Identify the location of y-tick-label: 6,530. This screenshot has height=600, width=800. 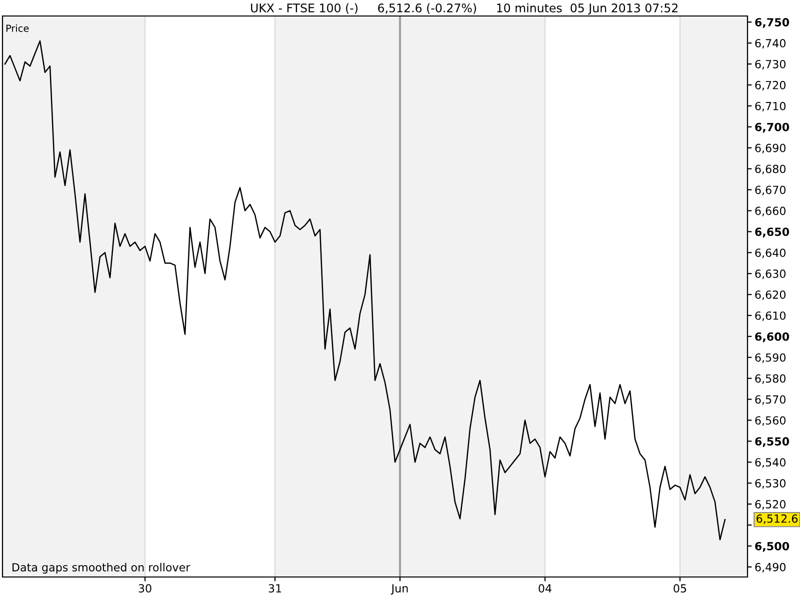
(770, 484).